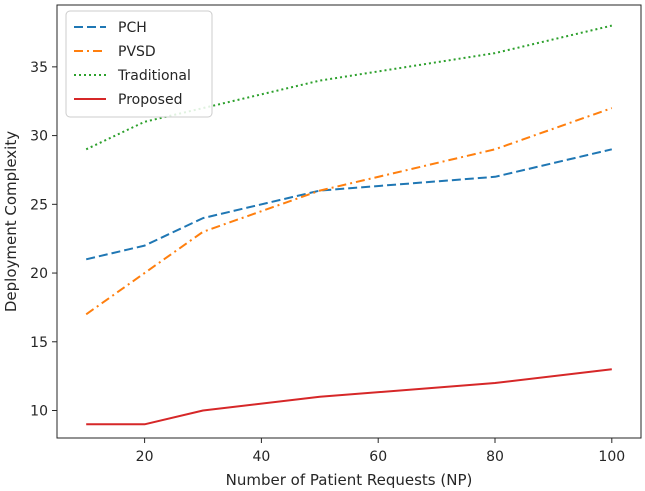  What do you see at coordinates (495, 457) in the screenshot?
I see `x-tick-label: 80` at bounding box center [495, 457].